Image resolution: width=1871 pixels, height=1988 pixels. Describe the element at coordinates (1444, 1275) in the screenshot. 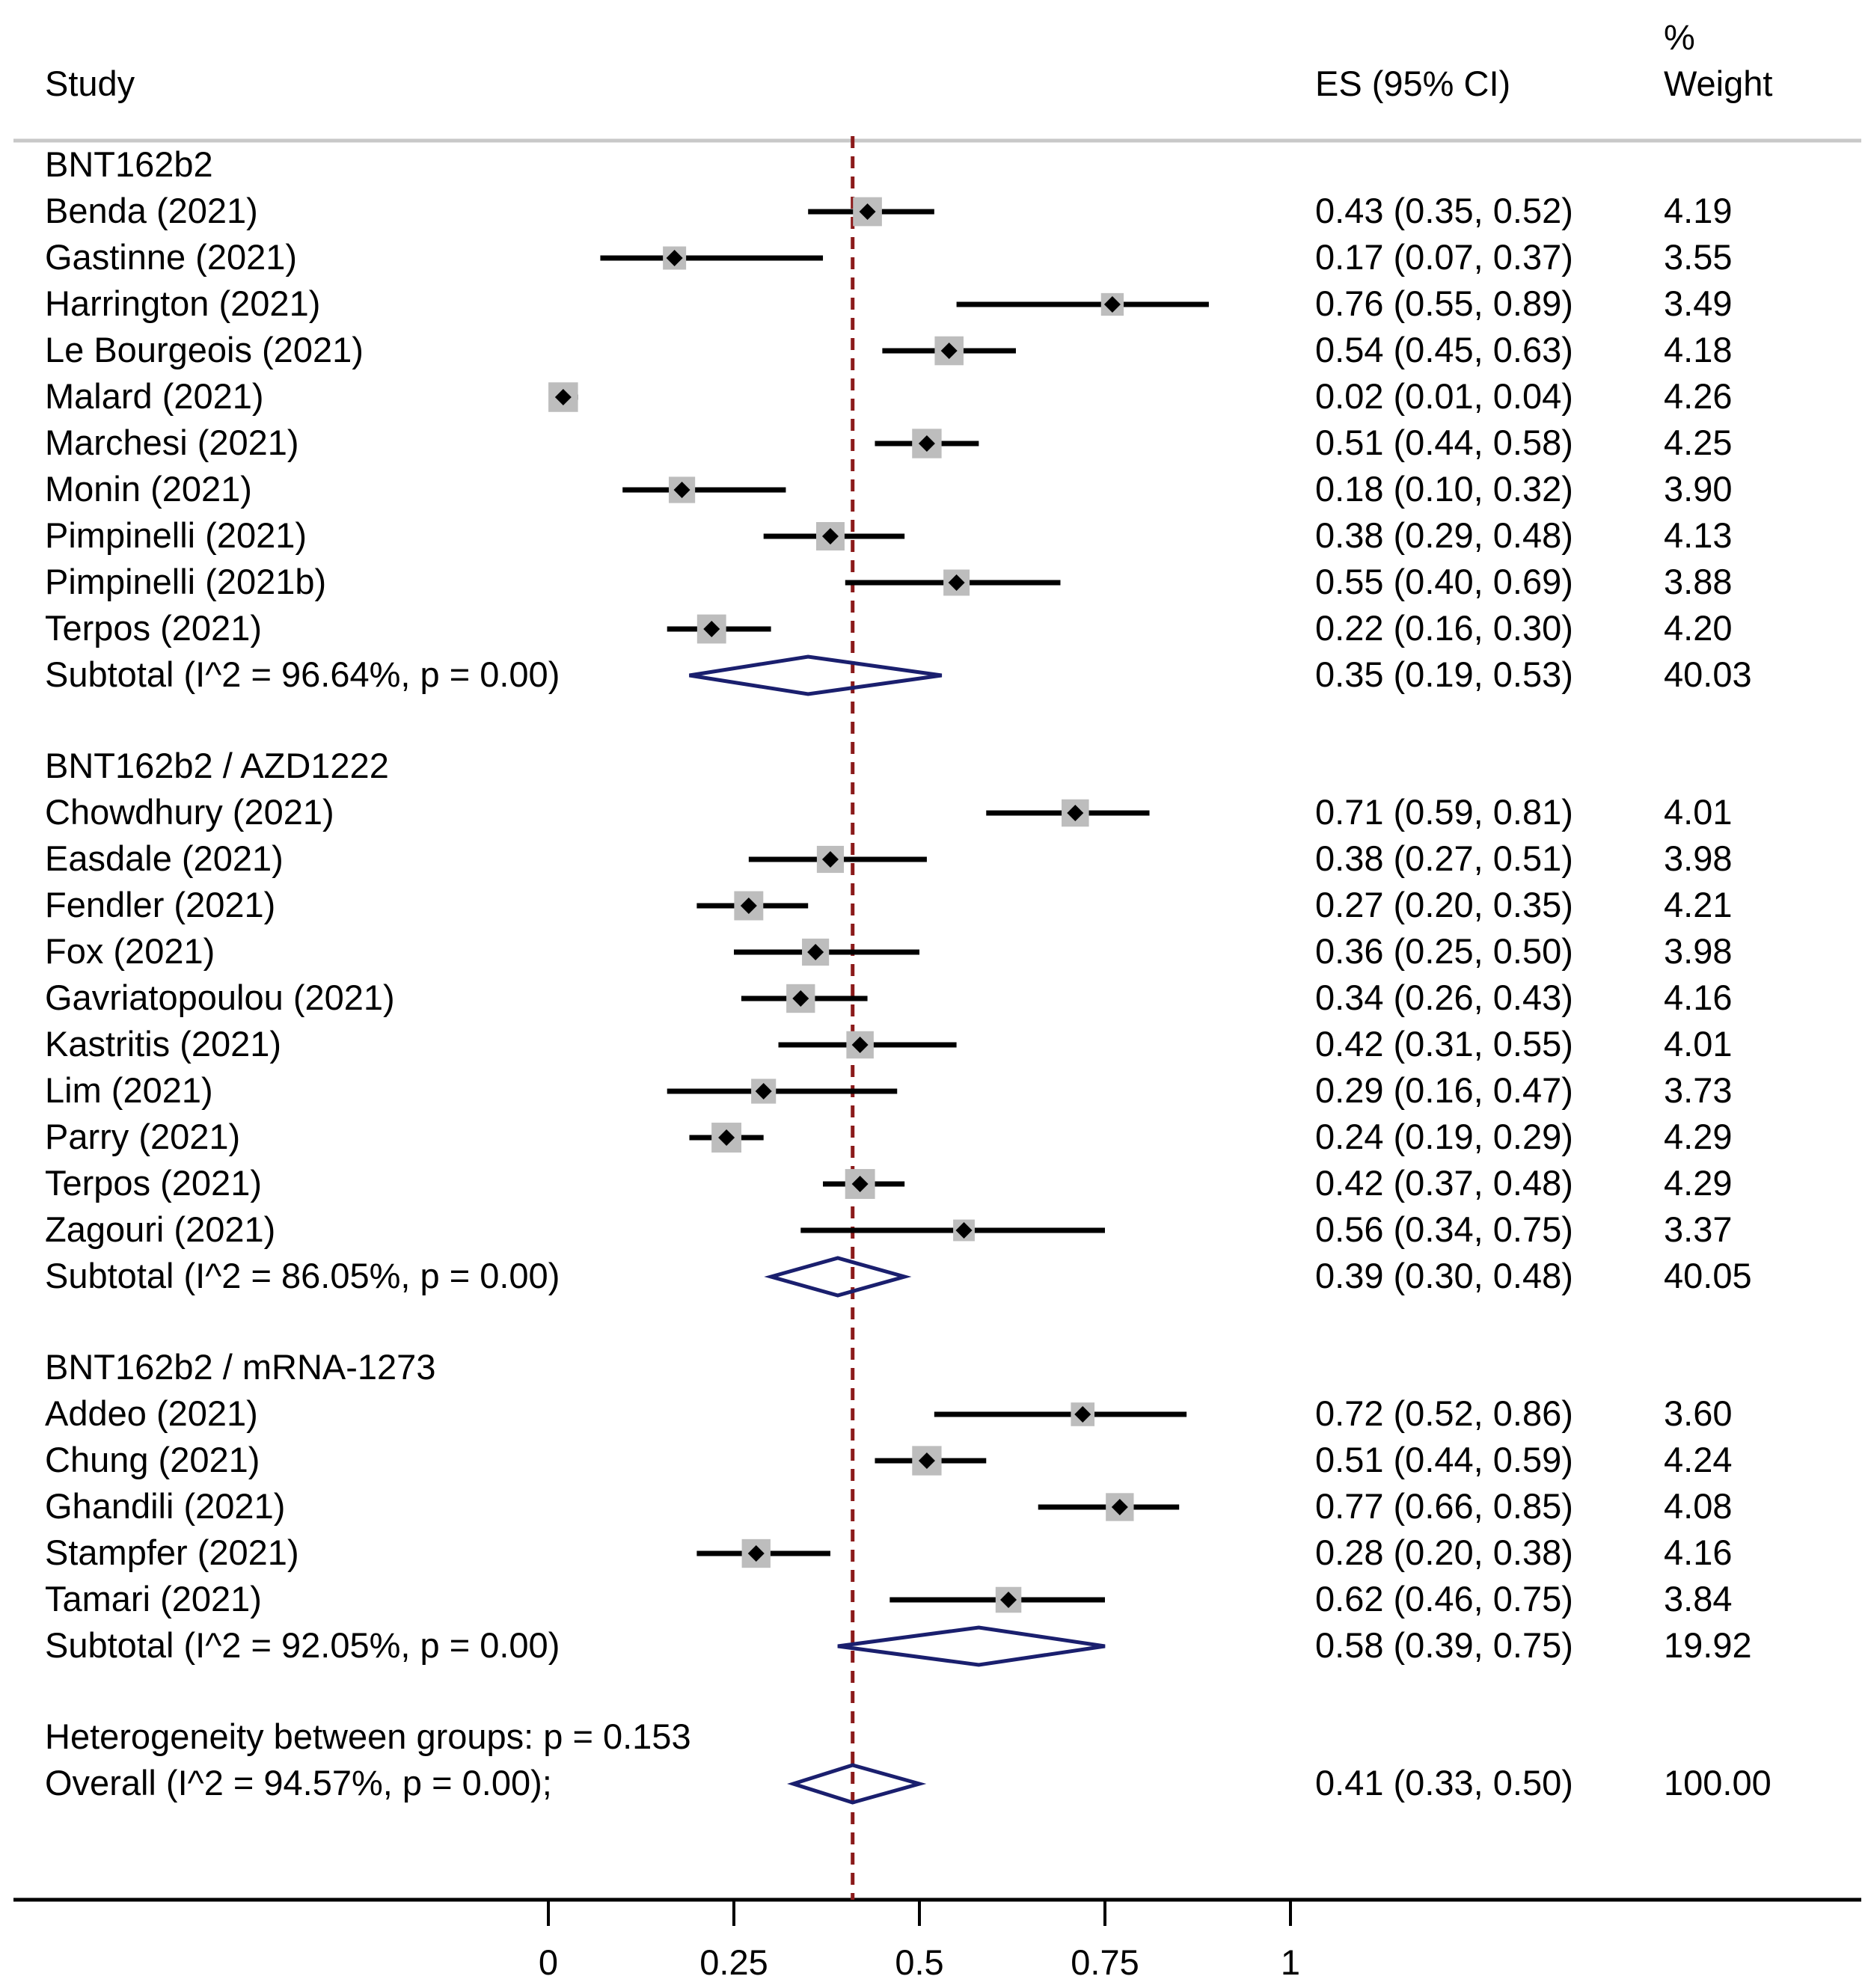

I see `es-value: 0.39 (0.30, 0.48)` at that location.